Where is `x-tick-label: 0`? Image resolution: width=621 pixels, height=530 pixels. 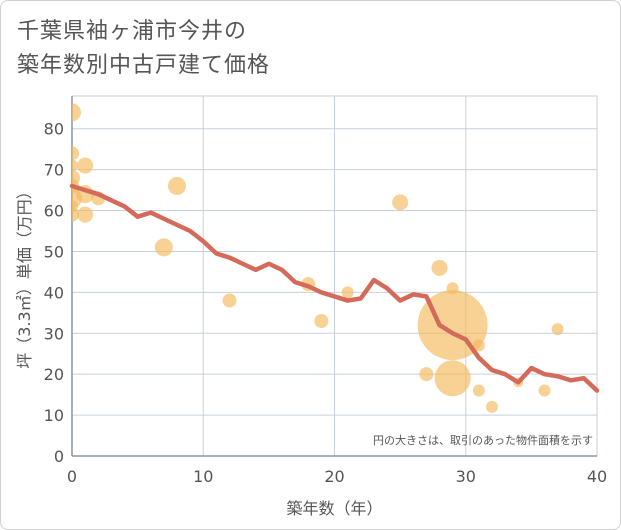 x-tick-label: 0 is located at coordinates (72, 476).